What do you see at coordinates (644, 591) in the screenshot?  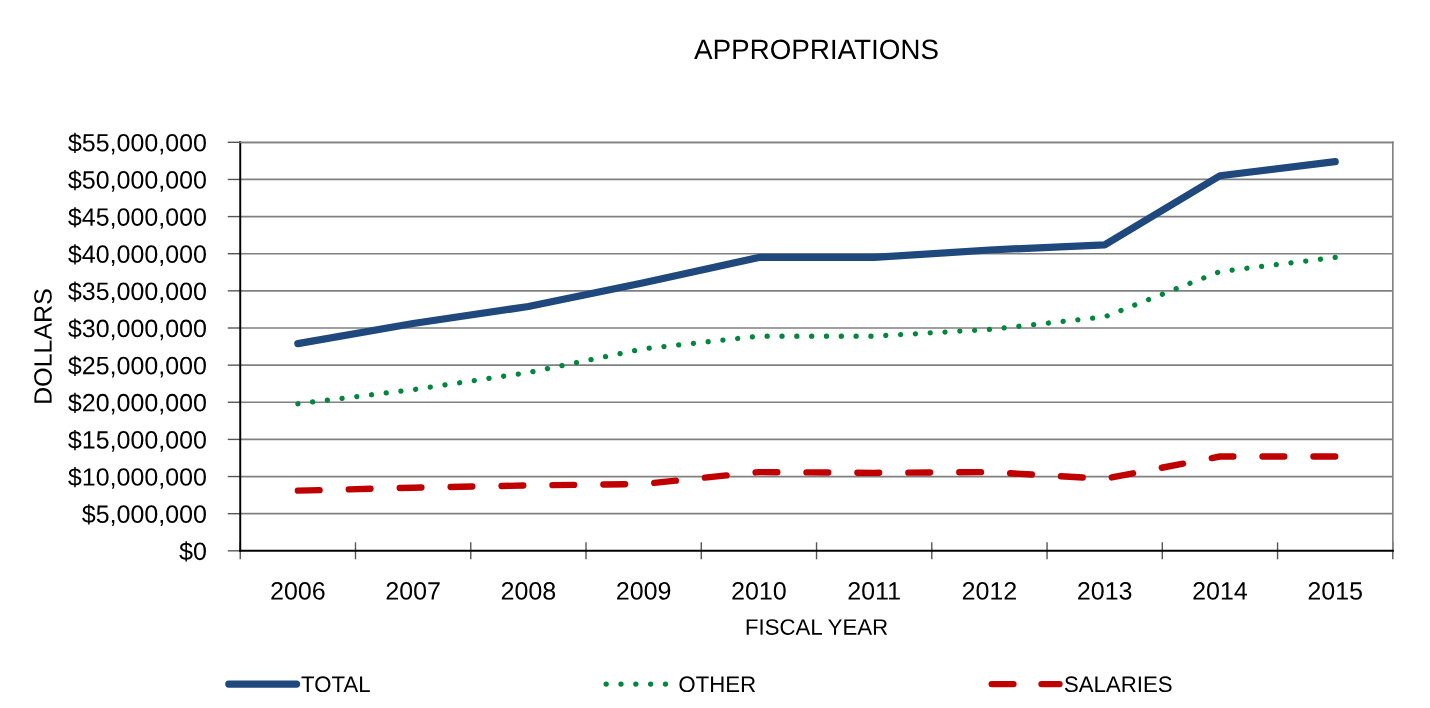 I see `x-tick-label: 2009` at bounding box center [644, 591].